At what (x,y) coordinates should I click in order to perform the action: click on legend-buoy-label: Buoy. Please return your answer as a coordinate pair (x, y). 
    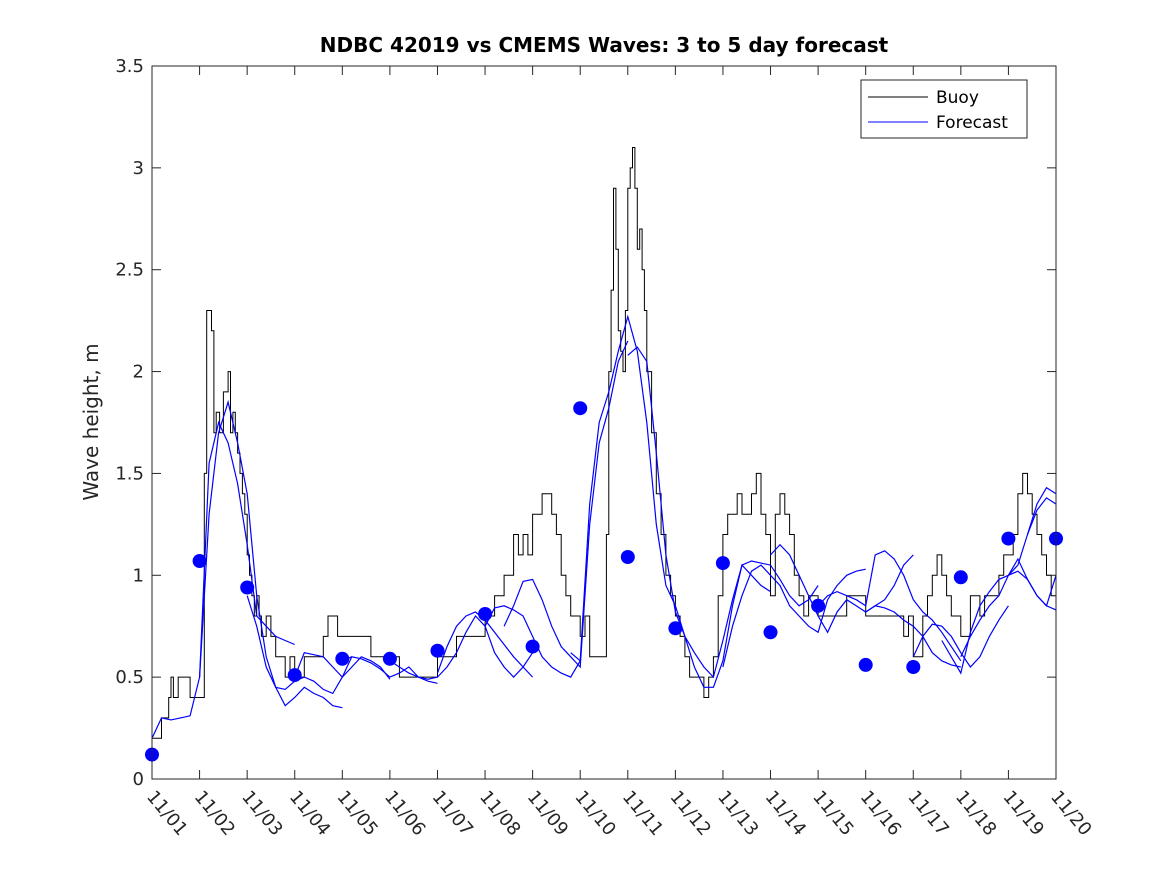
    Looking at the image, I should click on (957, 98).